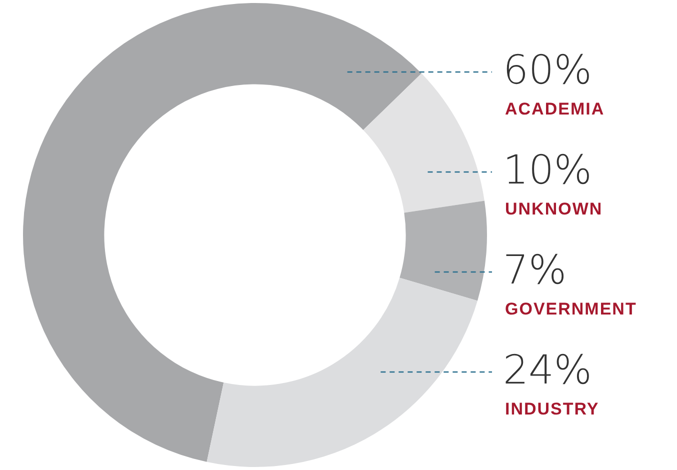 The width and height of the screenshot is (677, 470). I want to click on data-label: 24%, so click(547, 370).